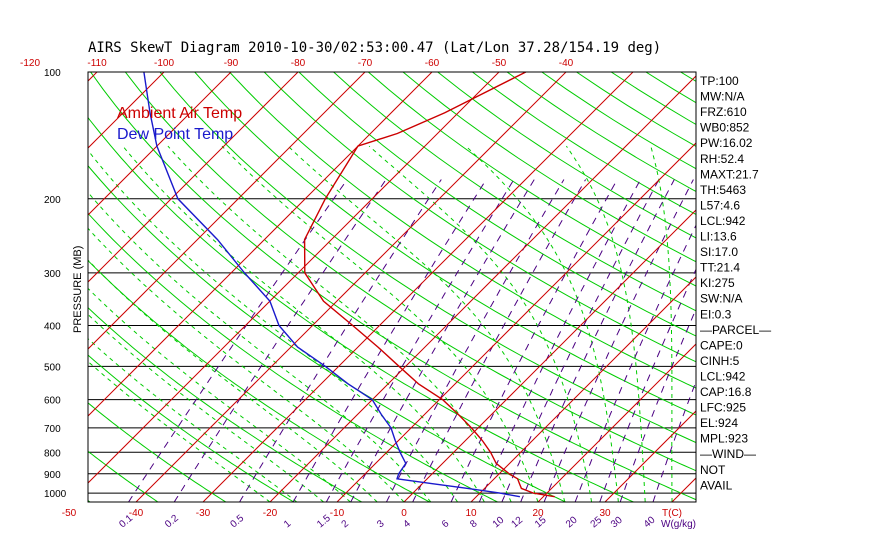 The image size is (870, 560). I want to click on bottom-temp-tick-label: -30, so click(203, 513).